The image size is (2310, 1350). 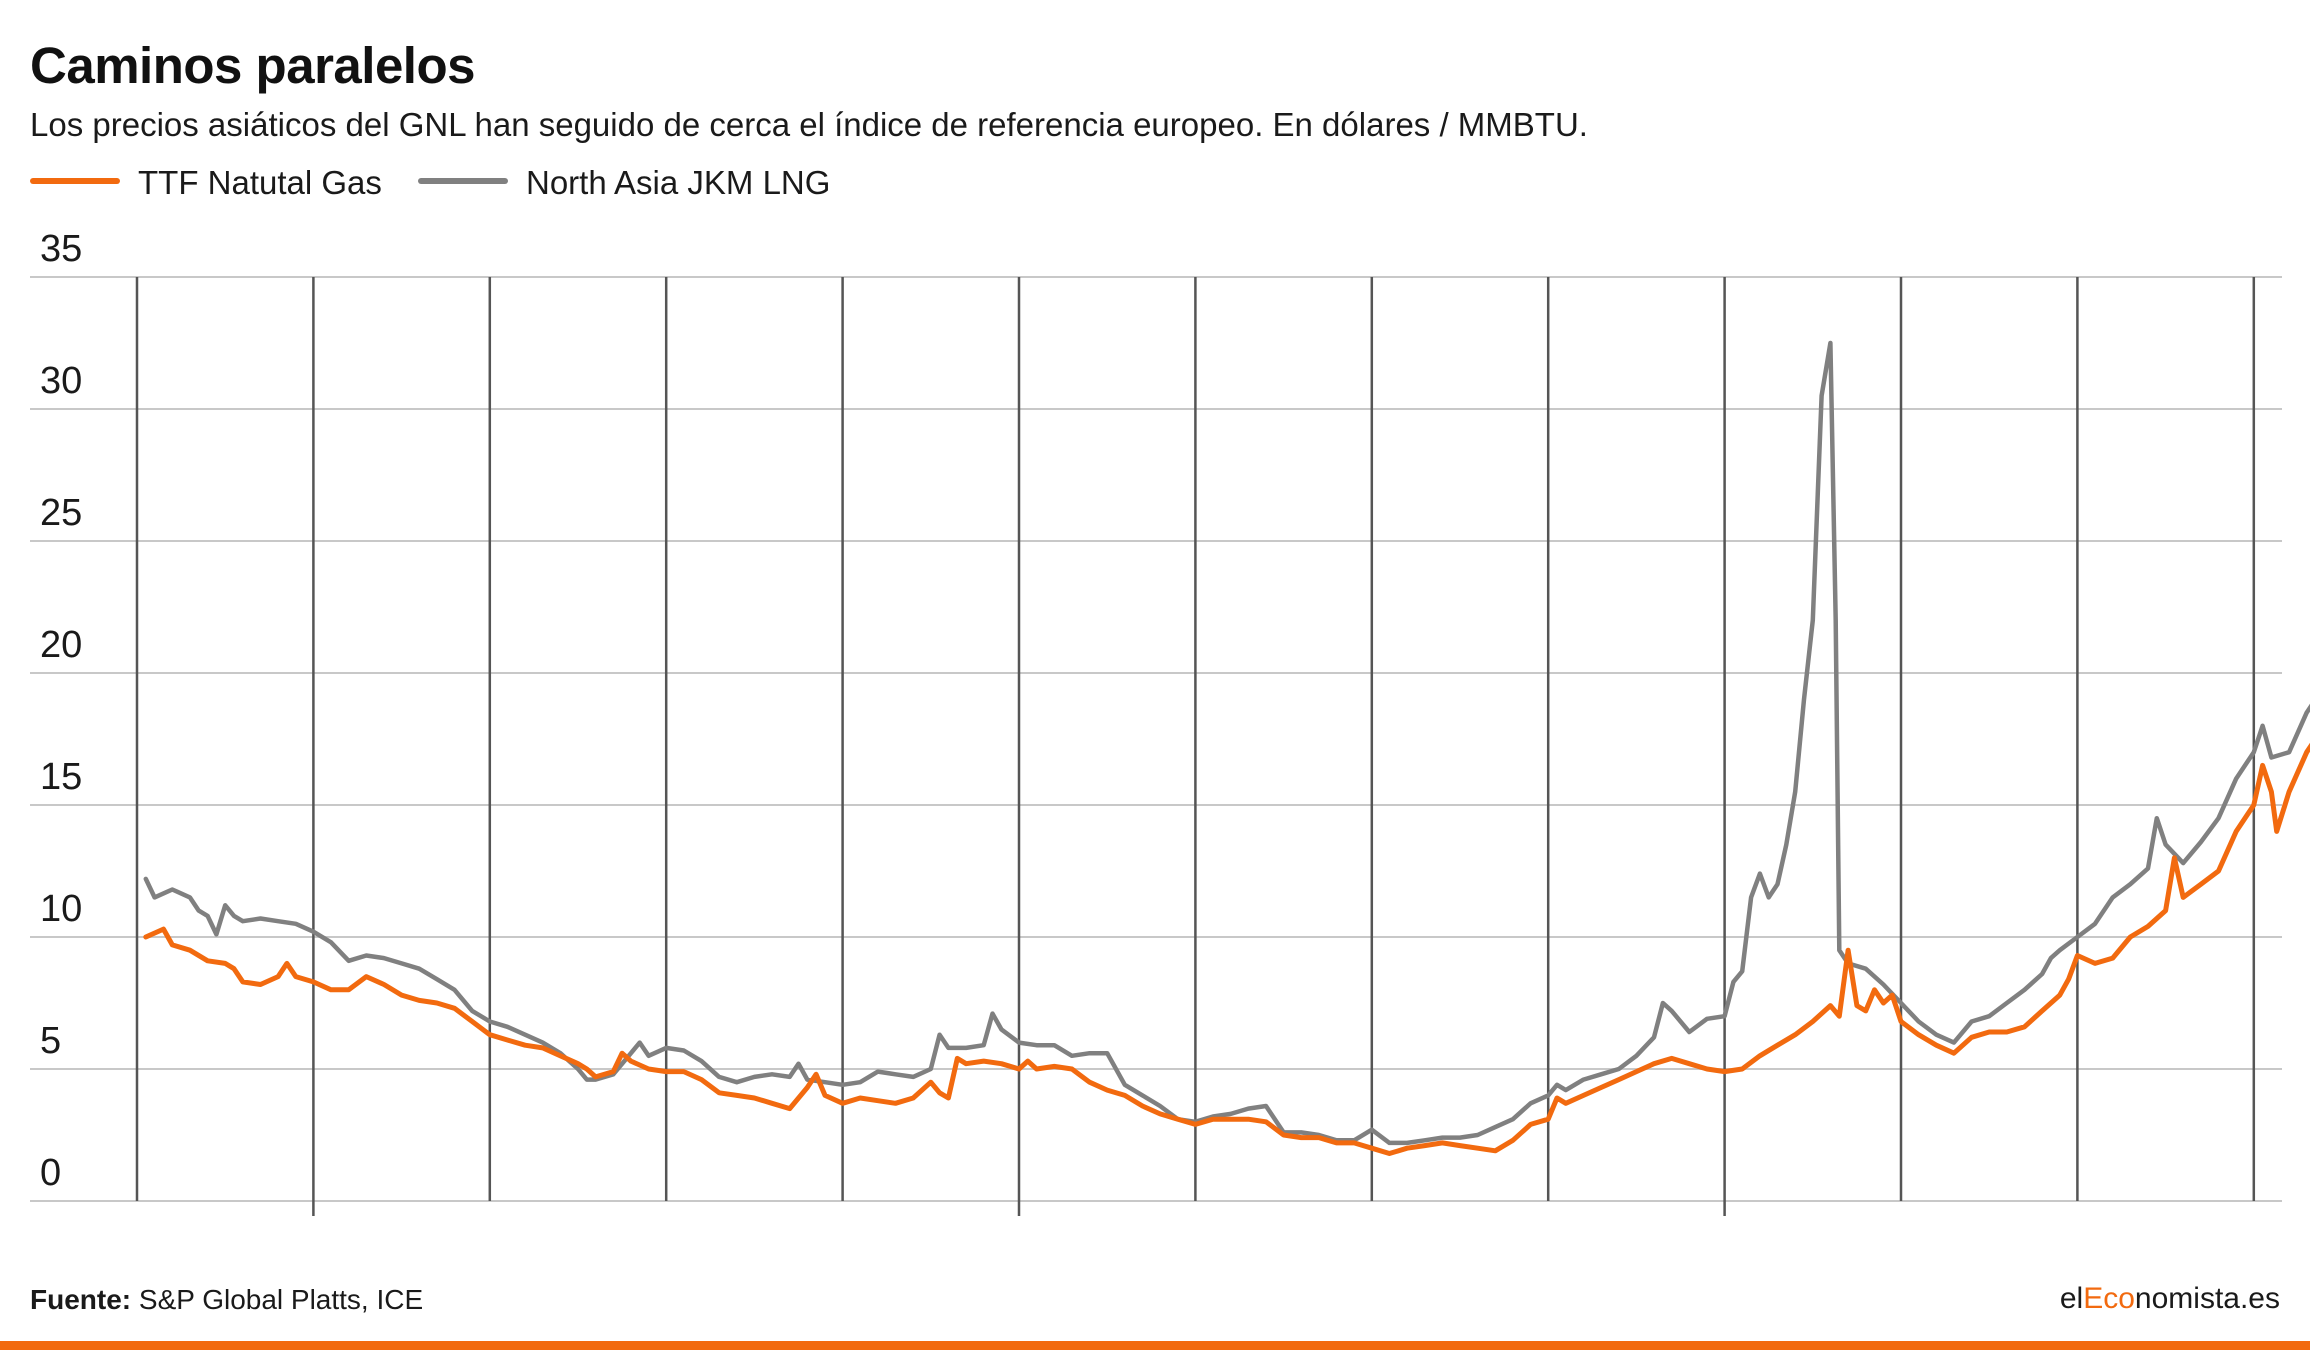 What do you see at coordinates (281, 1299) in the screenshot?
I see `source-text: S&P Global Platts, ICE` at bounding box center [281, 1299].